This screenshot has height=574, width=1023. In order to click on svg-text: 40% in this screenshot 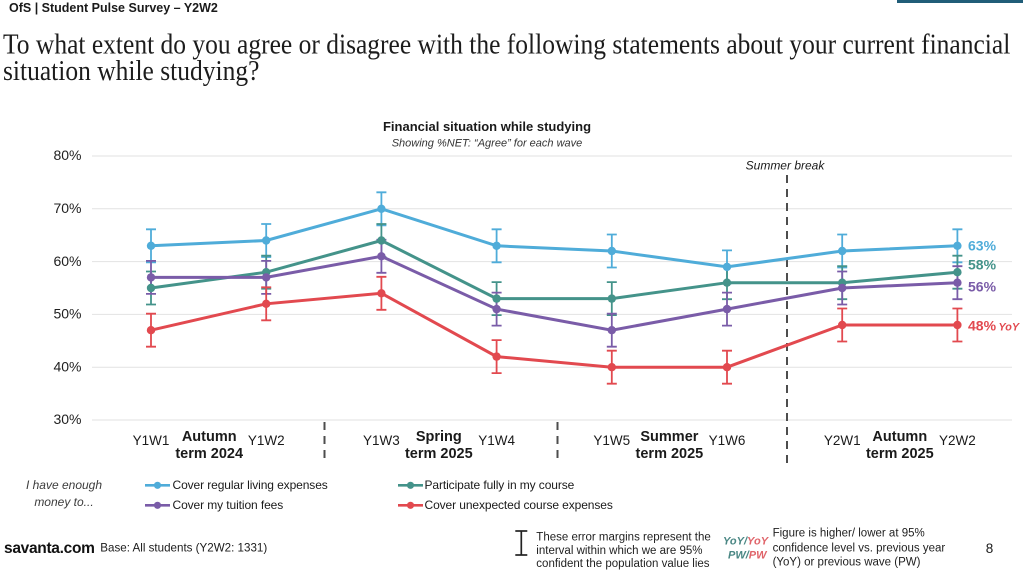, I will do `click(67, 366)`.